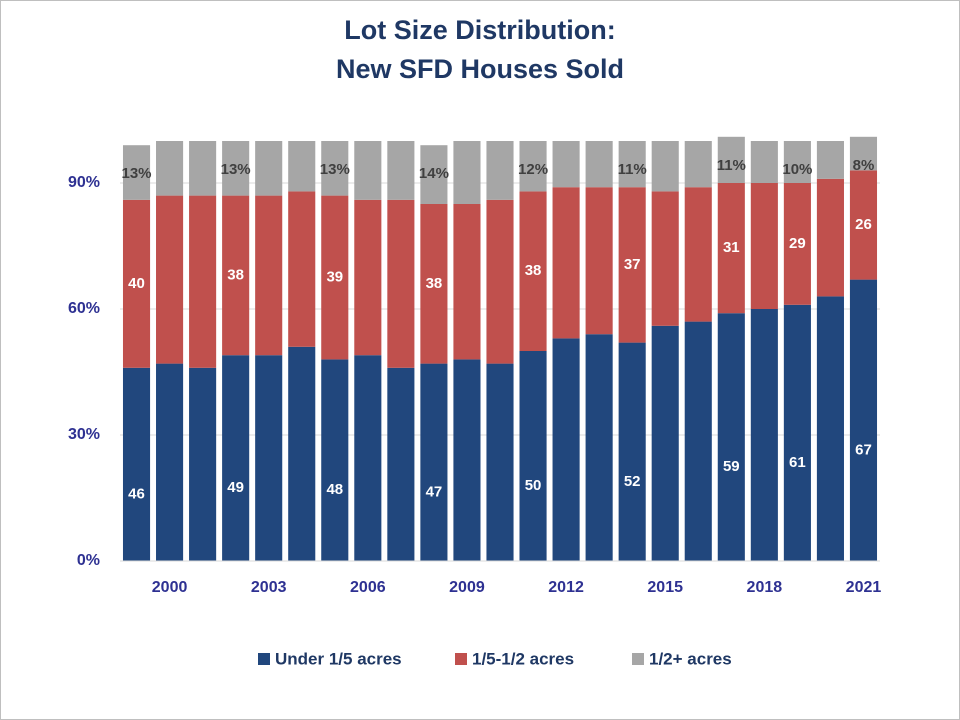 The height and width of the screenshot is (720, 960). I want to click on chart-title: Lot Size Distribution:, so click(479, 30).